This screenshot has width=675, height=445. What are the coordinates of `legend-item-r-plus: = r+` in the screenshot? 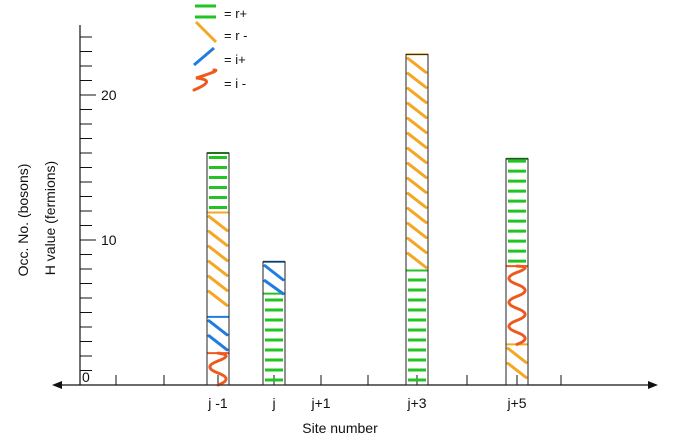 It's located at (221, 12).